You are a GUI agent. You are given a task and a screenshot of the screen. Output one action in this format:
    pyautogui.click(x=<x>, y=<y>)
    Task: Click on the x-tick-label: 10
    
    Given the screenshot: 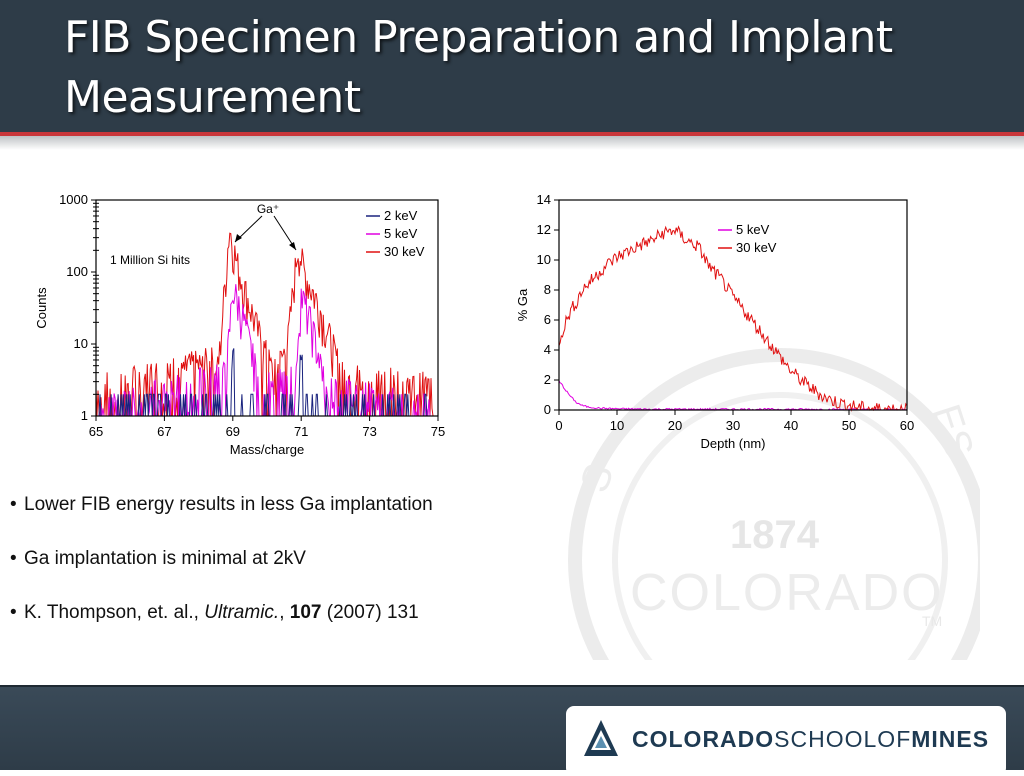 What is the action you would take?
    pyautogui.click(x=617, y=425)
    